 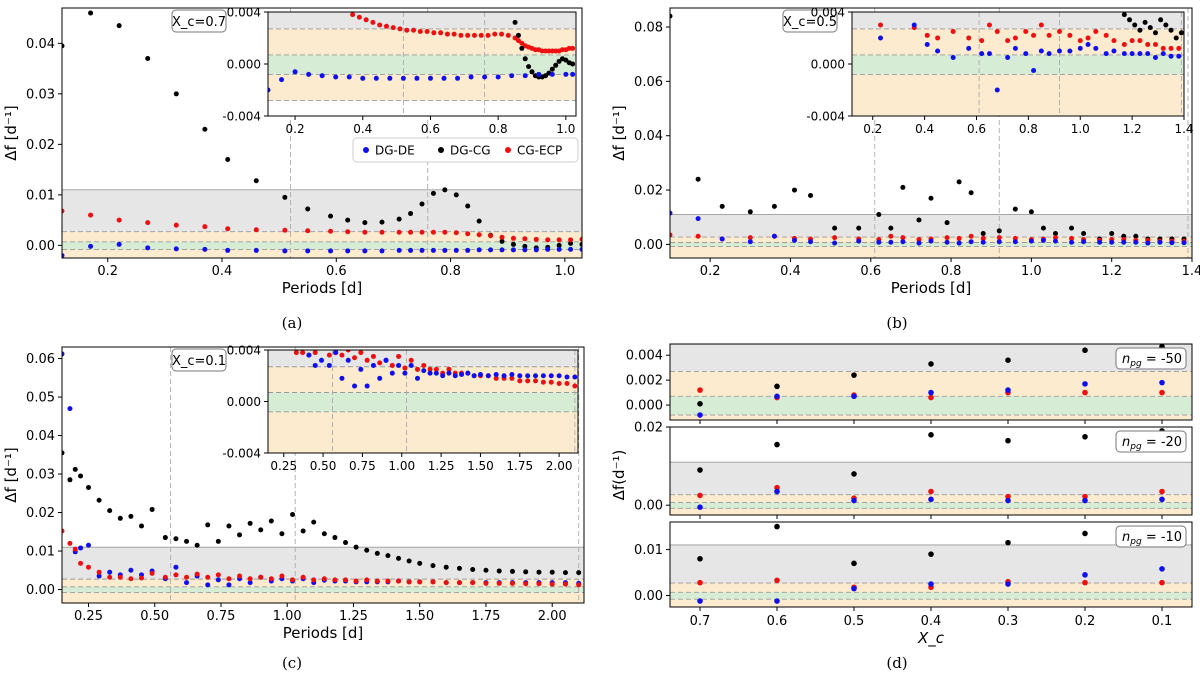 I want to click on panel-c-xtick-label: 1.50, so click(x=419, y=616).